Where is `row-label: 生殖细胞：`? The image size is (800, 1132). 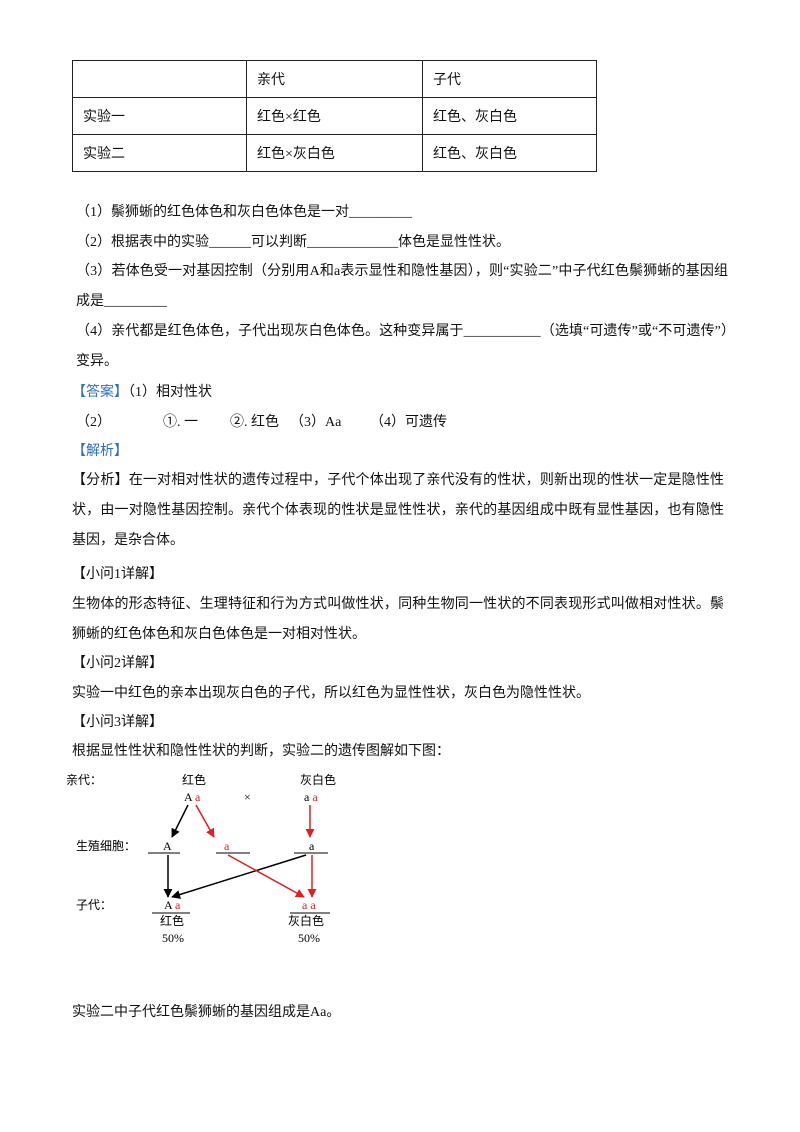 row-label: 生殖细胞： is located at coordinates (106, 845).